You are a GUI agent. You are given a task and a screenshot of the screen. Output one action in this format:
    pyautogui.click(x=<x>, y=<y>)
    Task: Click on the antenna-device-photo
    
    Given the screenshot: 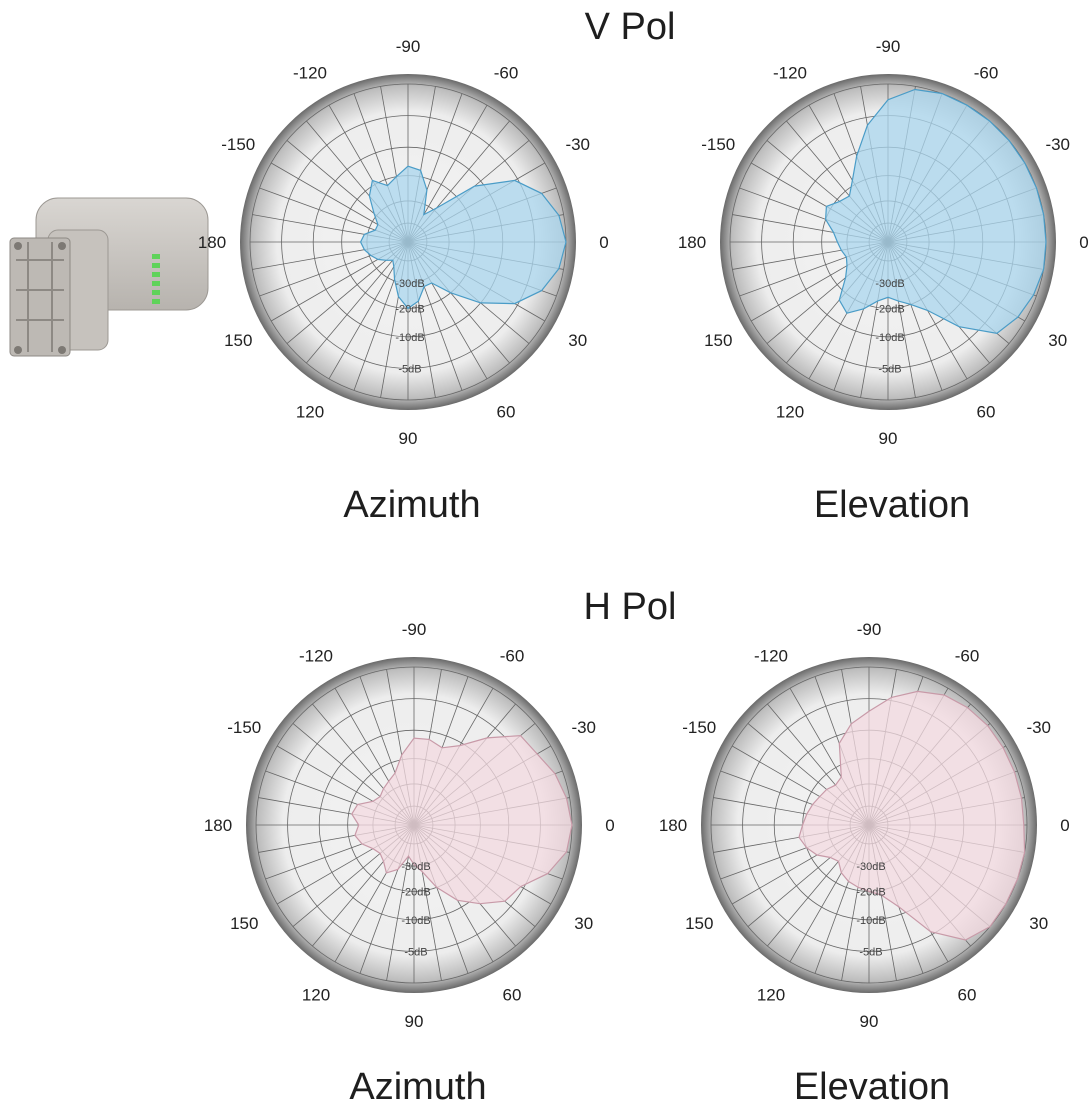 What is the action you would take?
    pyautogui.click(x=109, y=277)
    